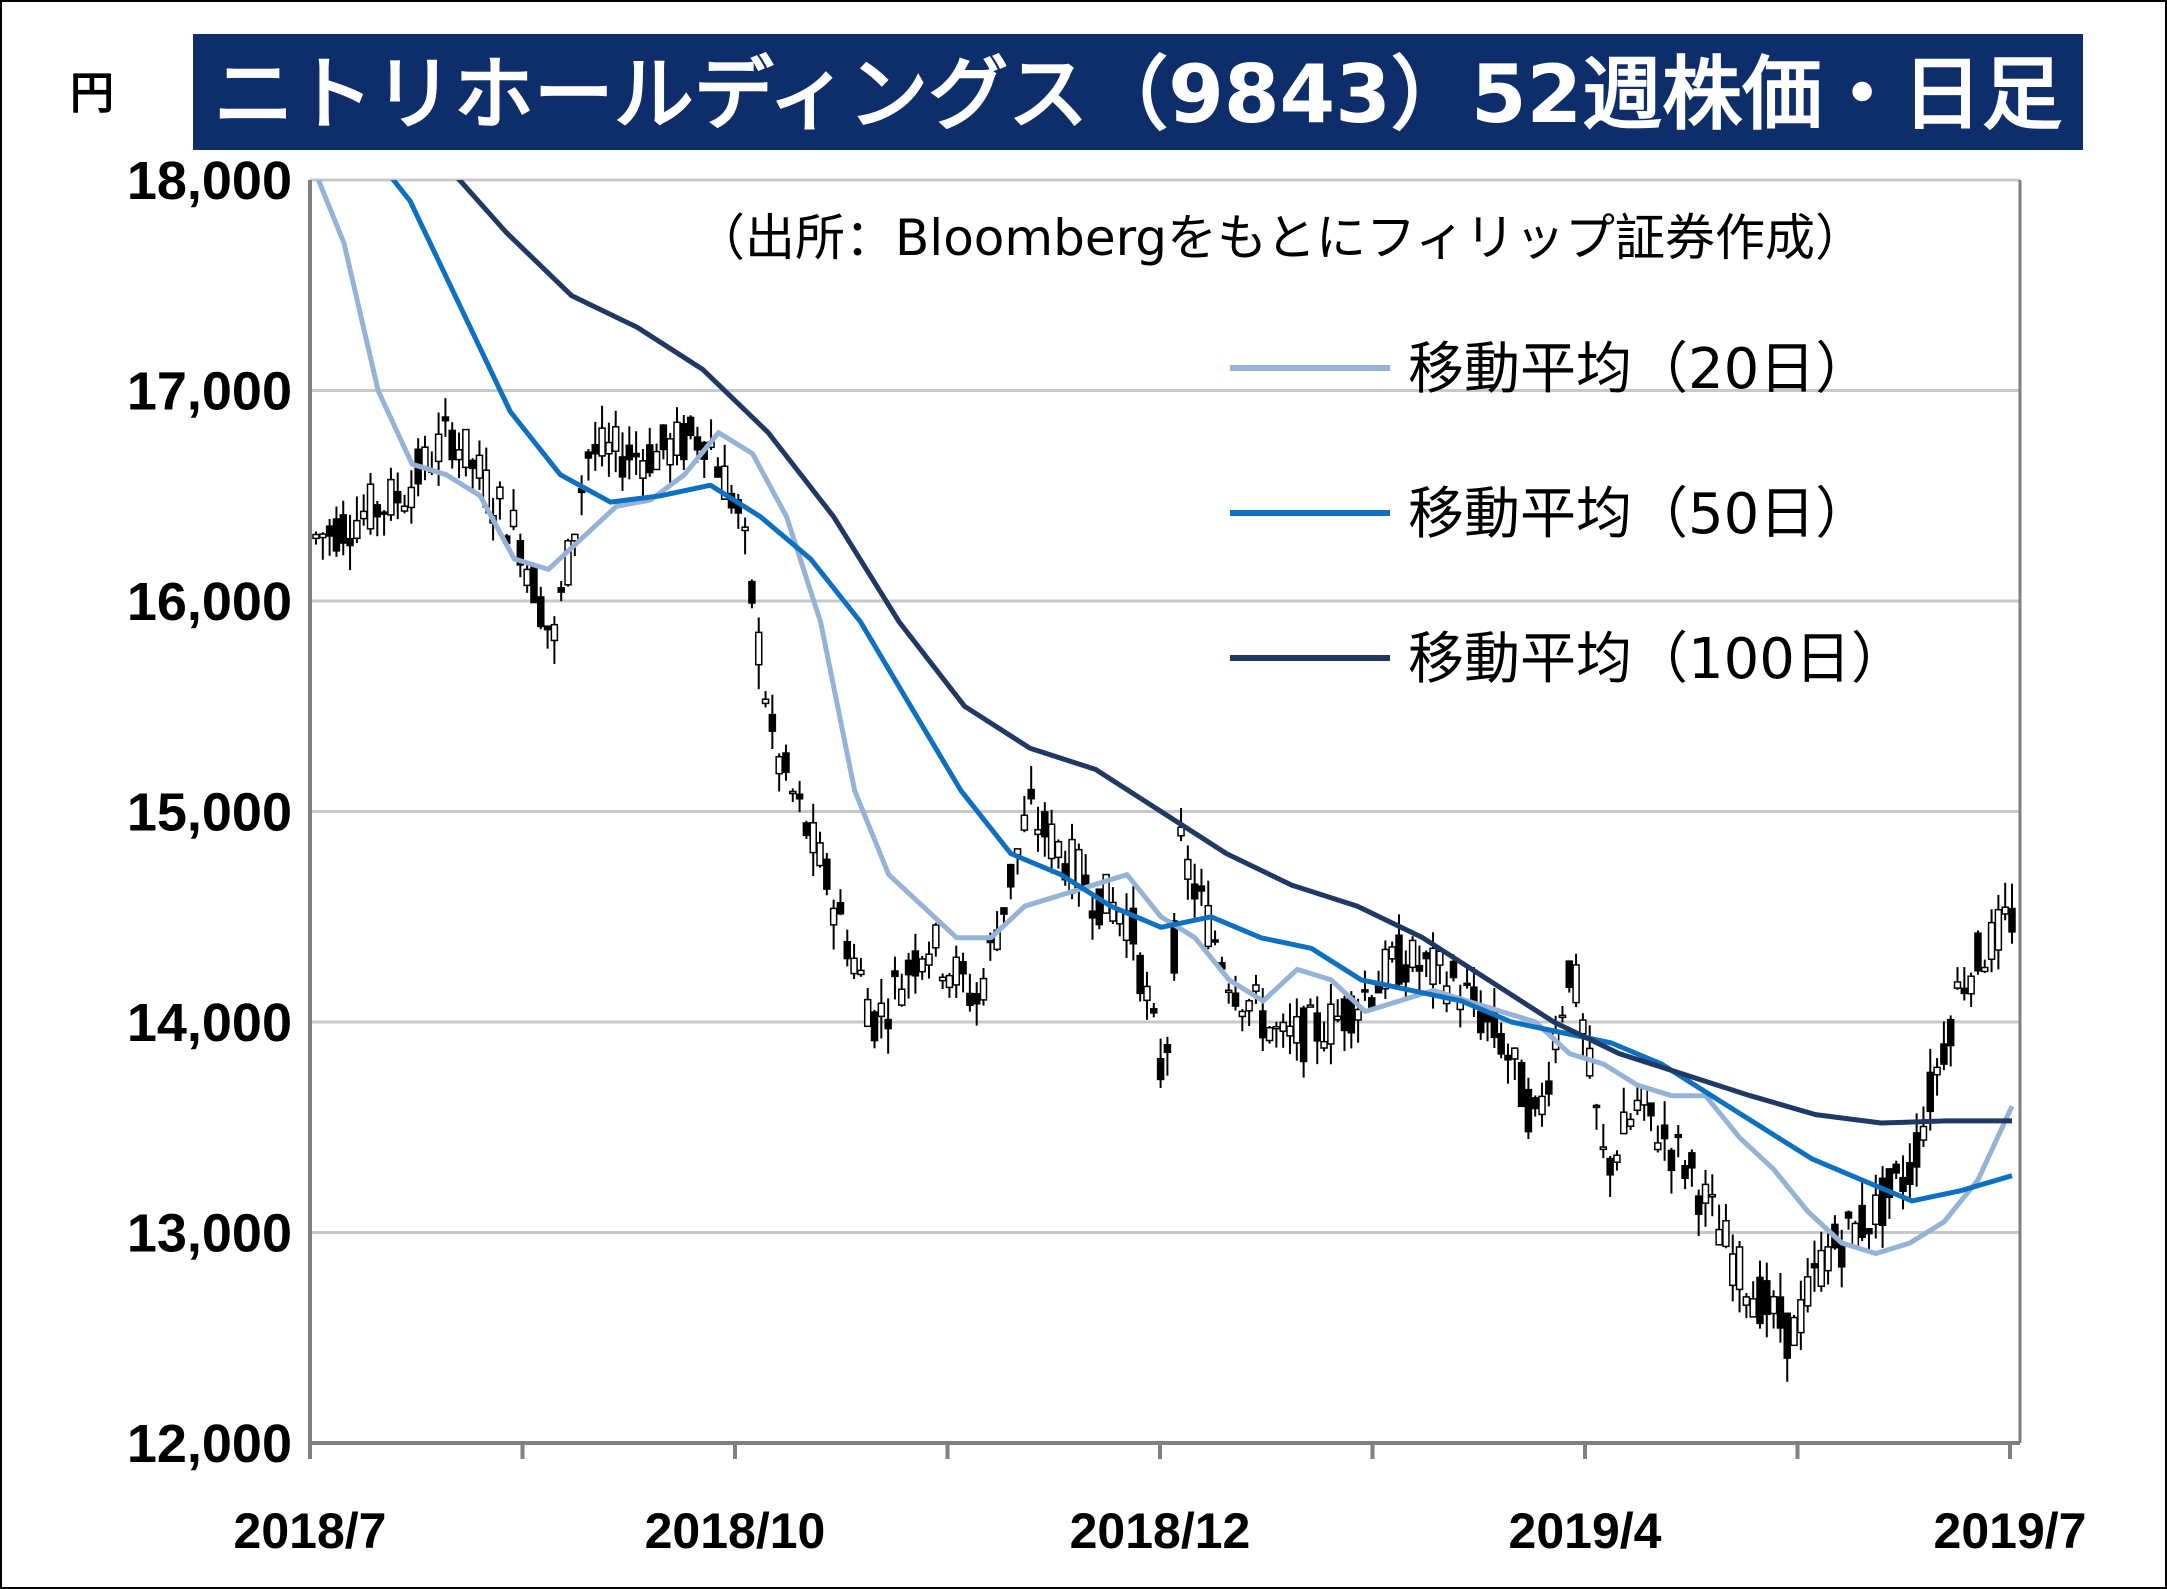 Image resolution: width=2167 pixels, height=1589 pixels. I want to click on x-tick-label: 2019/7, so click(2010, 1531).